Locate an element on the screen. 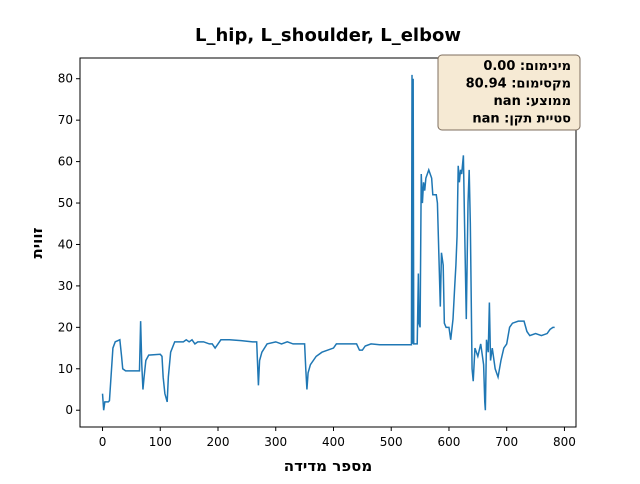  x-tick-label: 600 is located at coordinates (449, 442).